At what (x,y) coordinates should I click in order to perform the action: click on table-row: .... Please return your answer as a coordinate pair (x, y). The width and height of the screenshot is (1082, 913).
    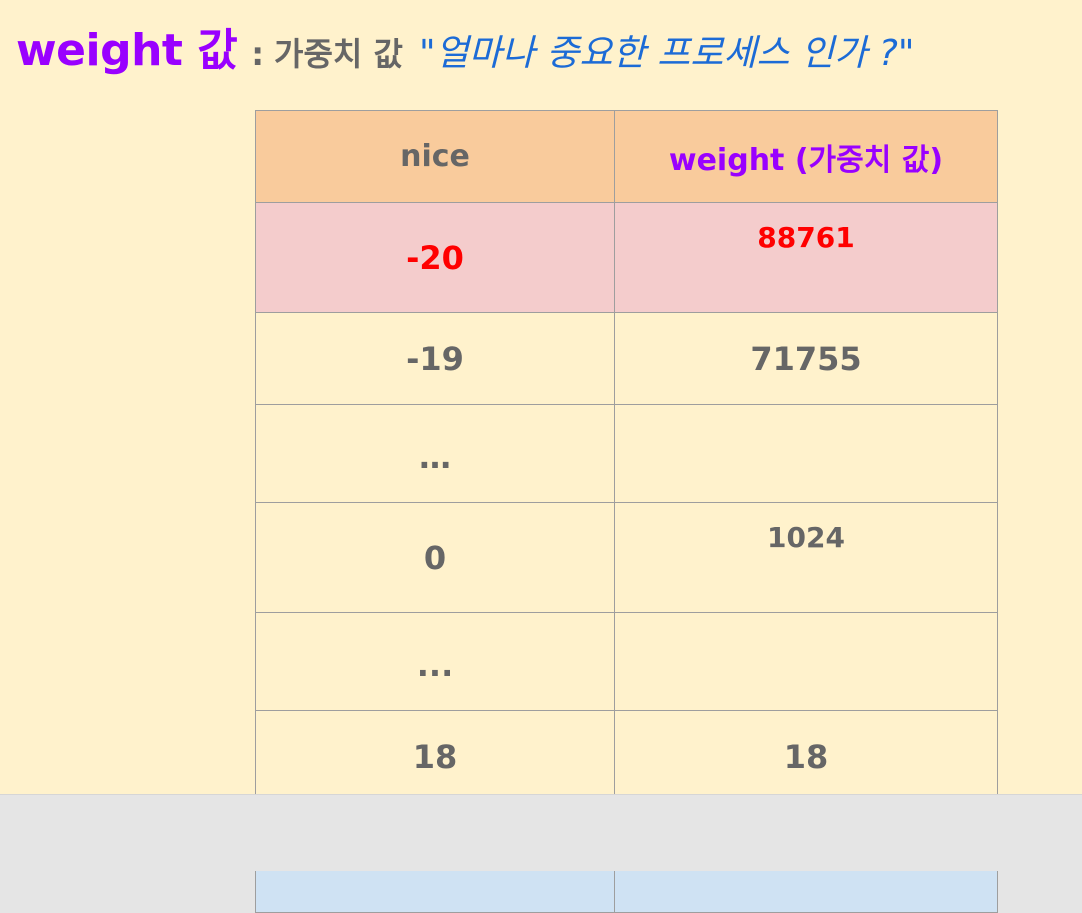
    Looking at the image, I should click on (626, 661).